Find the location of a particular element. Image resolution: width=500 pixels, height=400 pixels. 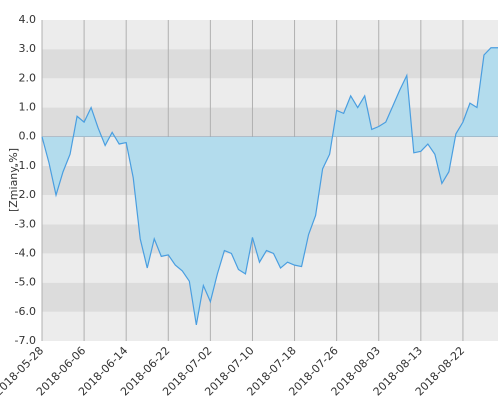

y-tick-label: 0.0 is located at coordinates (28, 136).